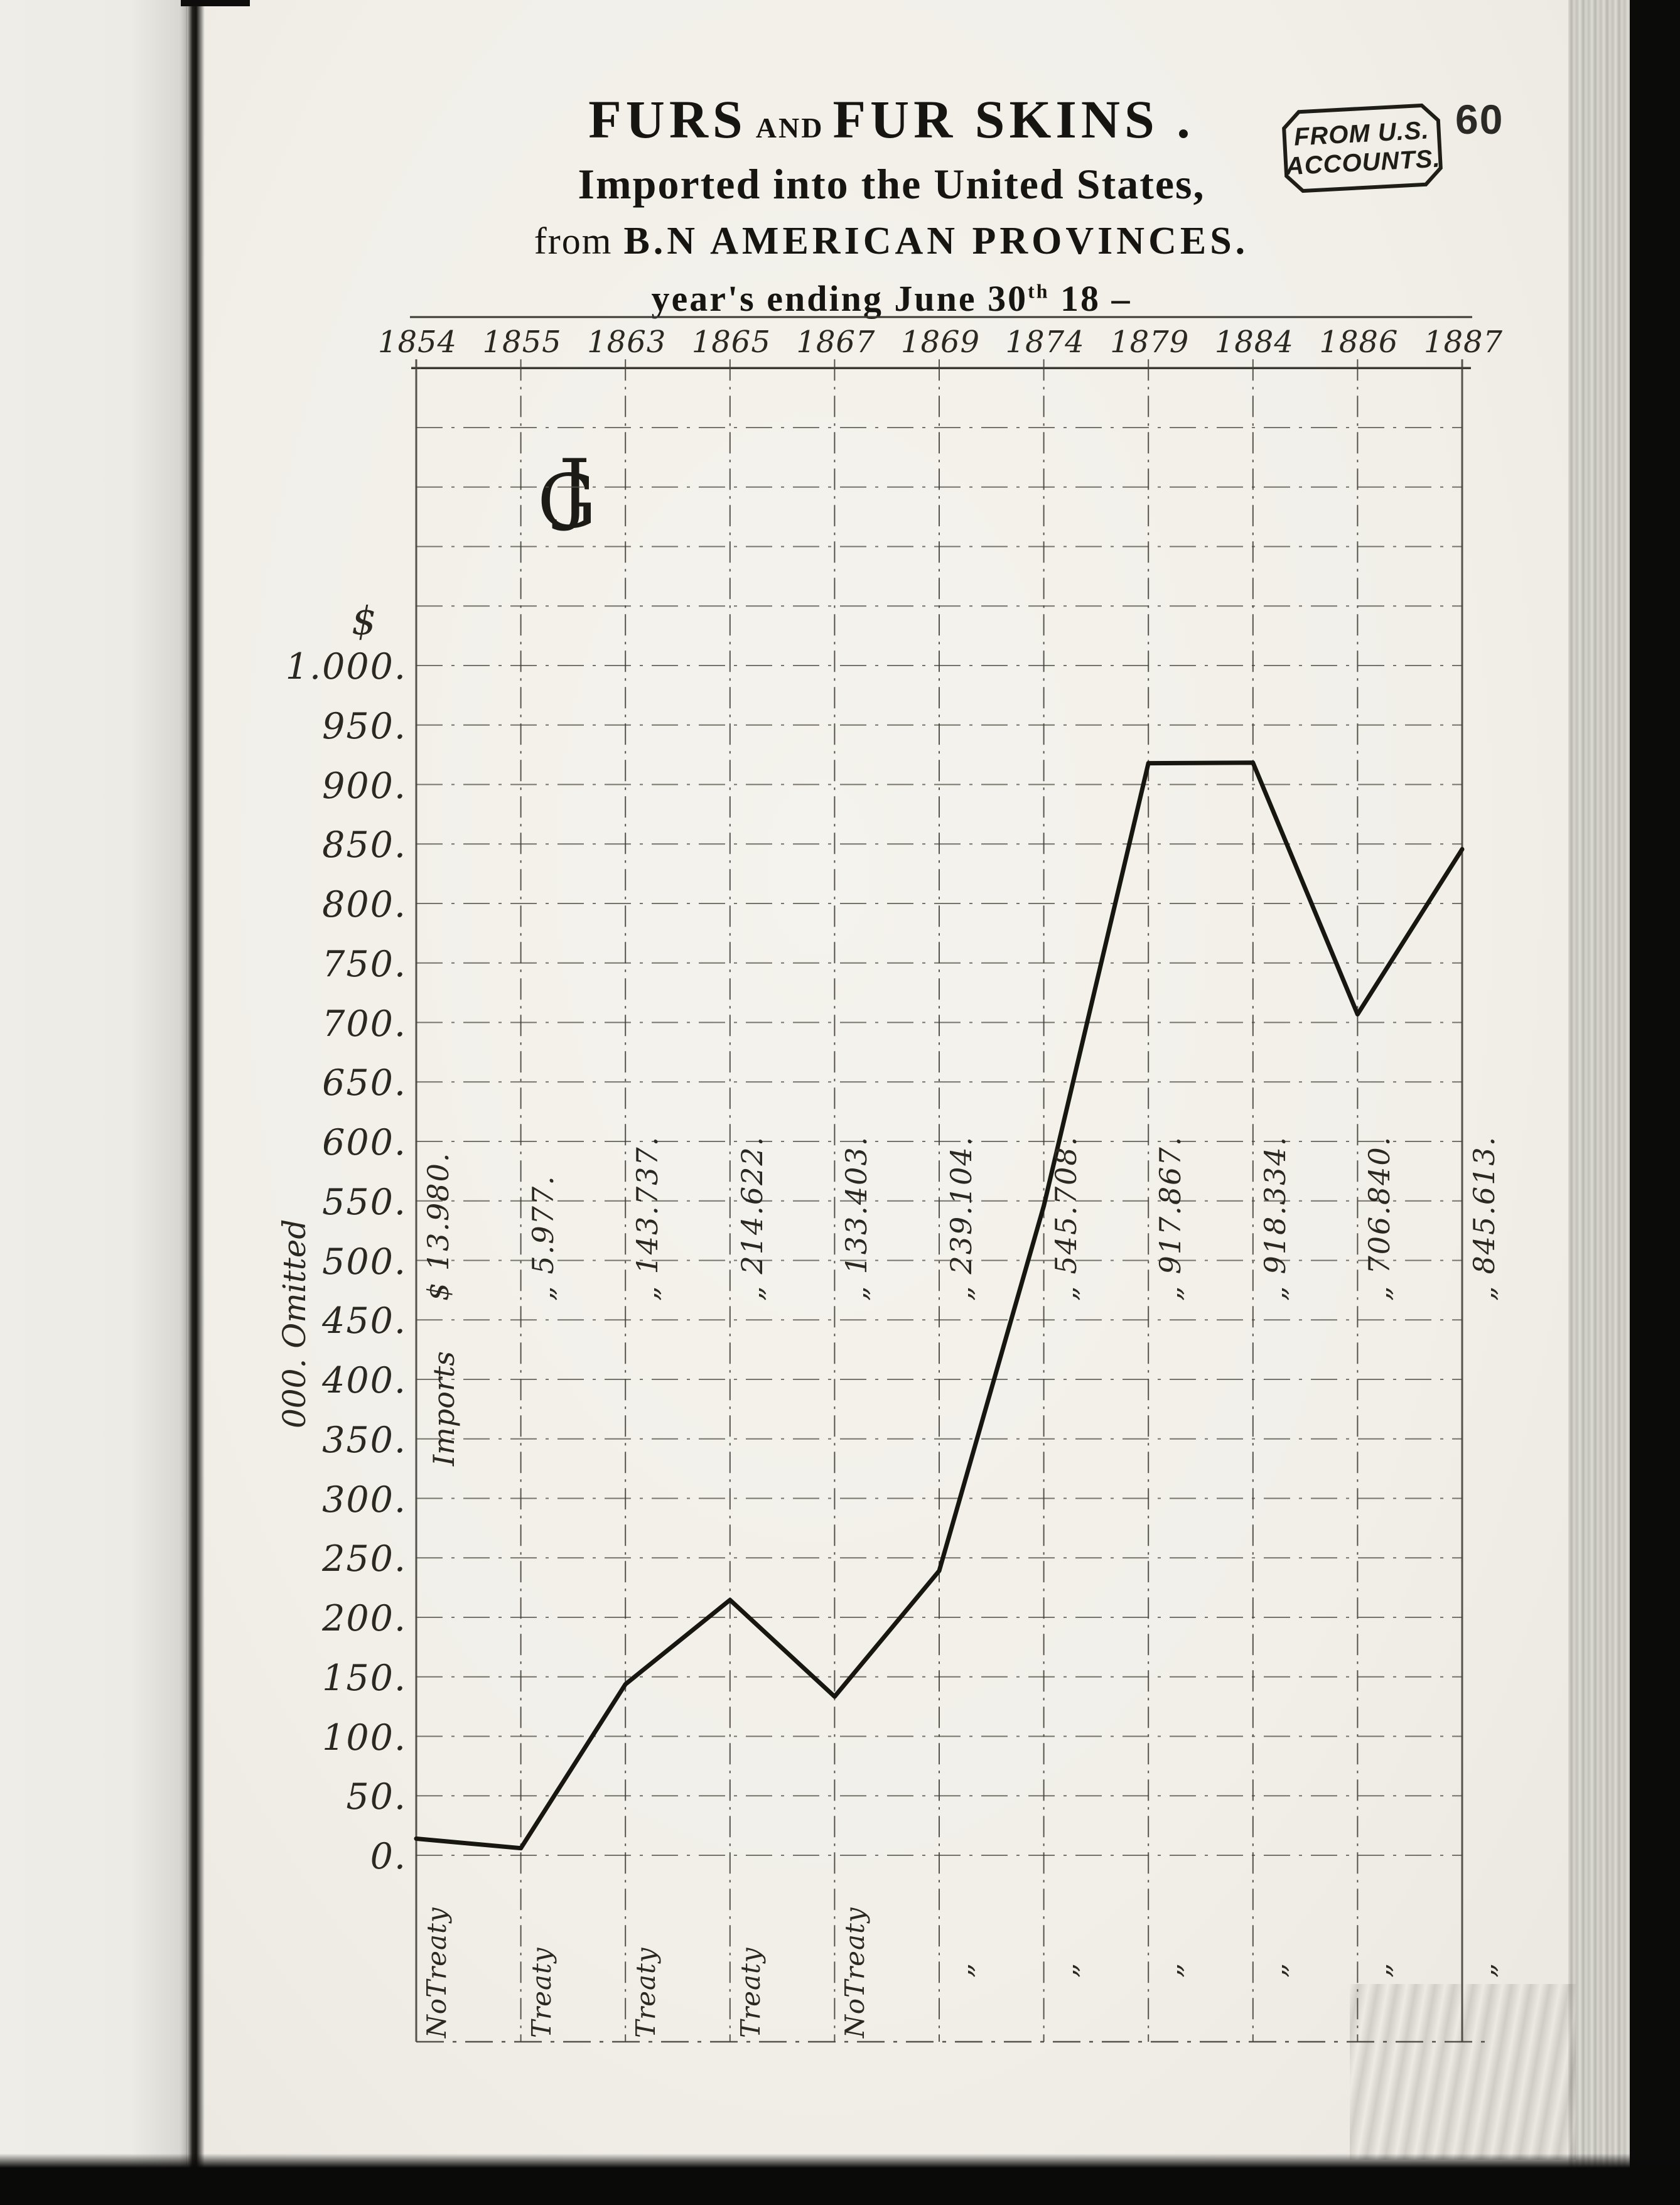  Describe the element at coordinates (1479, 119) in the screenshot. I see `page-number: 60` at that location.